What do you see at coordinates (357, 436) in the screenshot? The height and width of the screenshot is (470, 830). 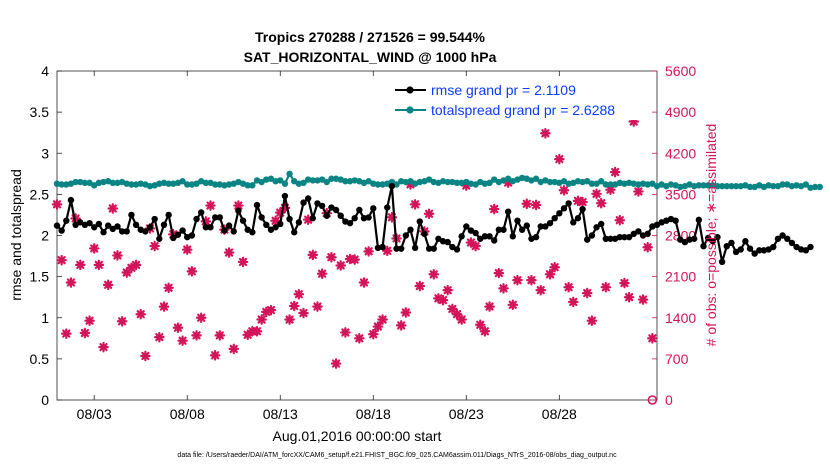 I see `x-axis-label: Aug.01,2016 00:00:00 start` at bounding box center [357, 436].